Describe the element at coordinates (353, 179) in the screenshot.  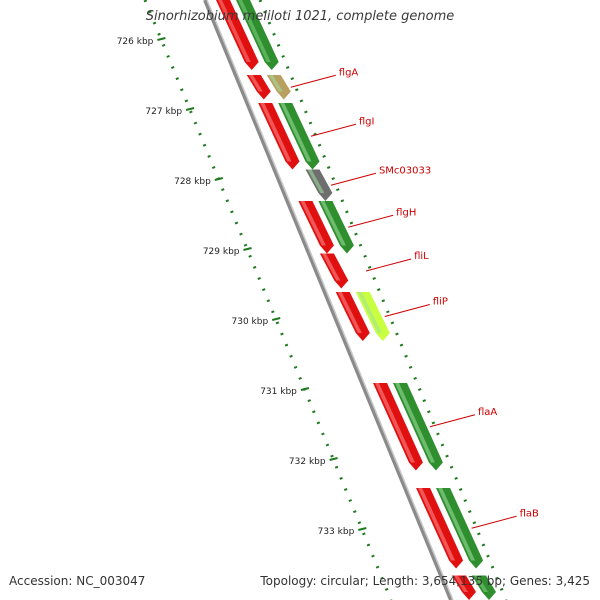
I see `callout-line-smc03033` at that location.